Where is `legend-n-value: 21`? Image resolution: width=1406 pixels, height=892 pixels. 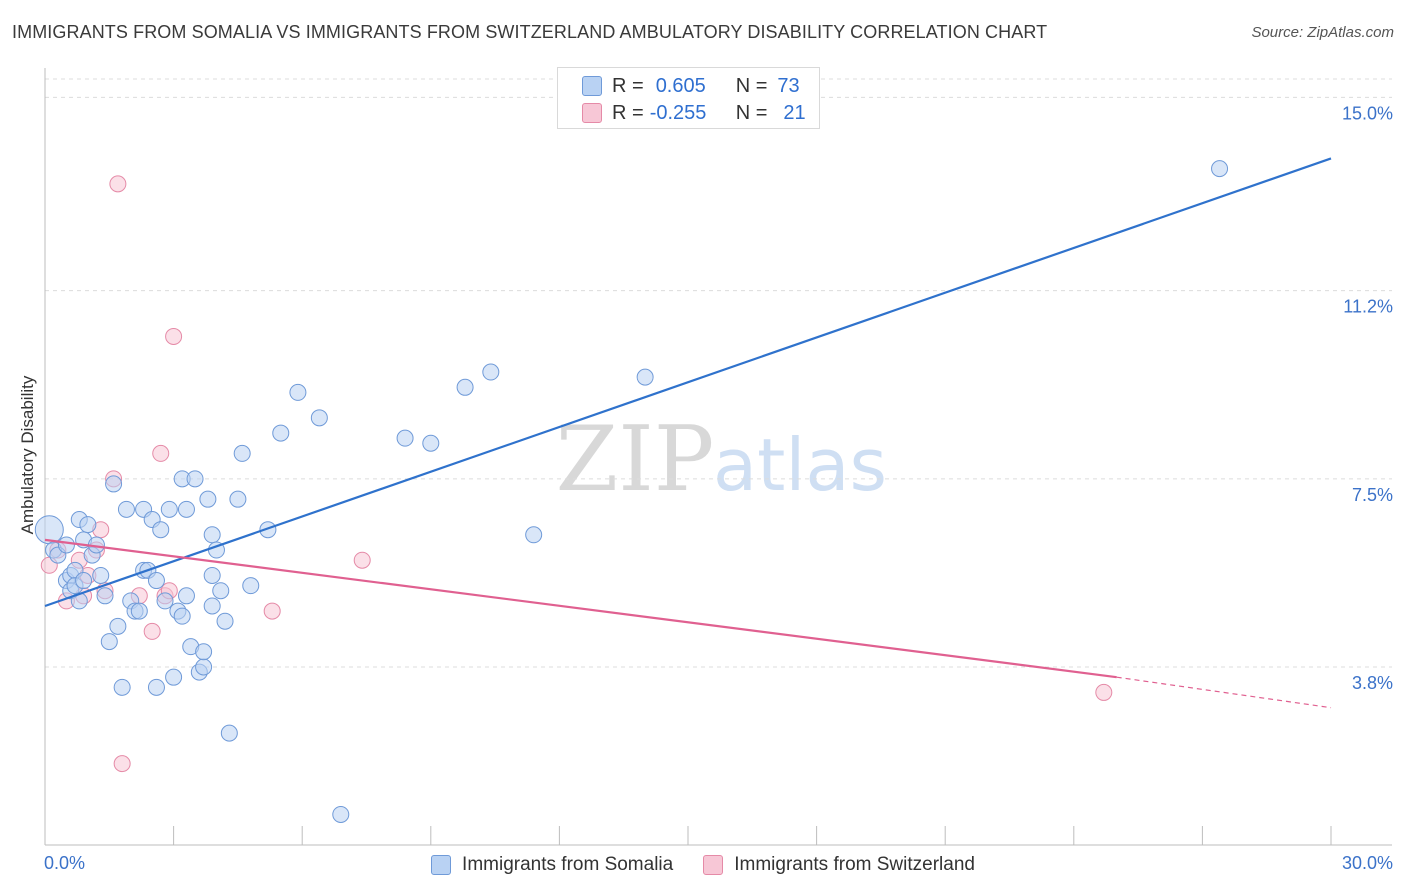
legend-n-value: 21 is located at coordinates (794, 112).